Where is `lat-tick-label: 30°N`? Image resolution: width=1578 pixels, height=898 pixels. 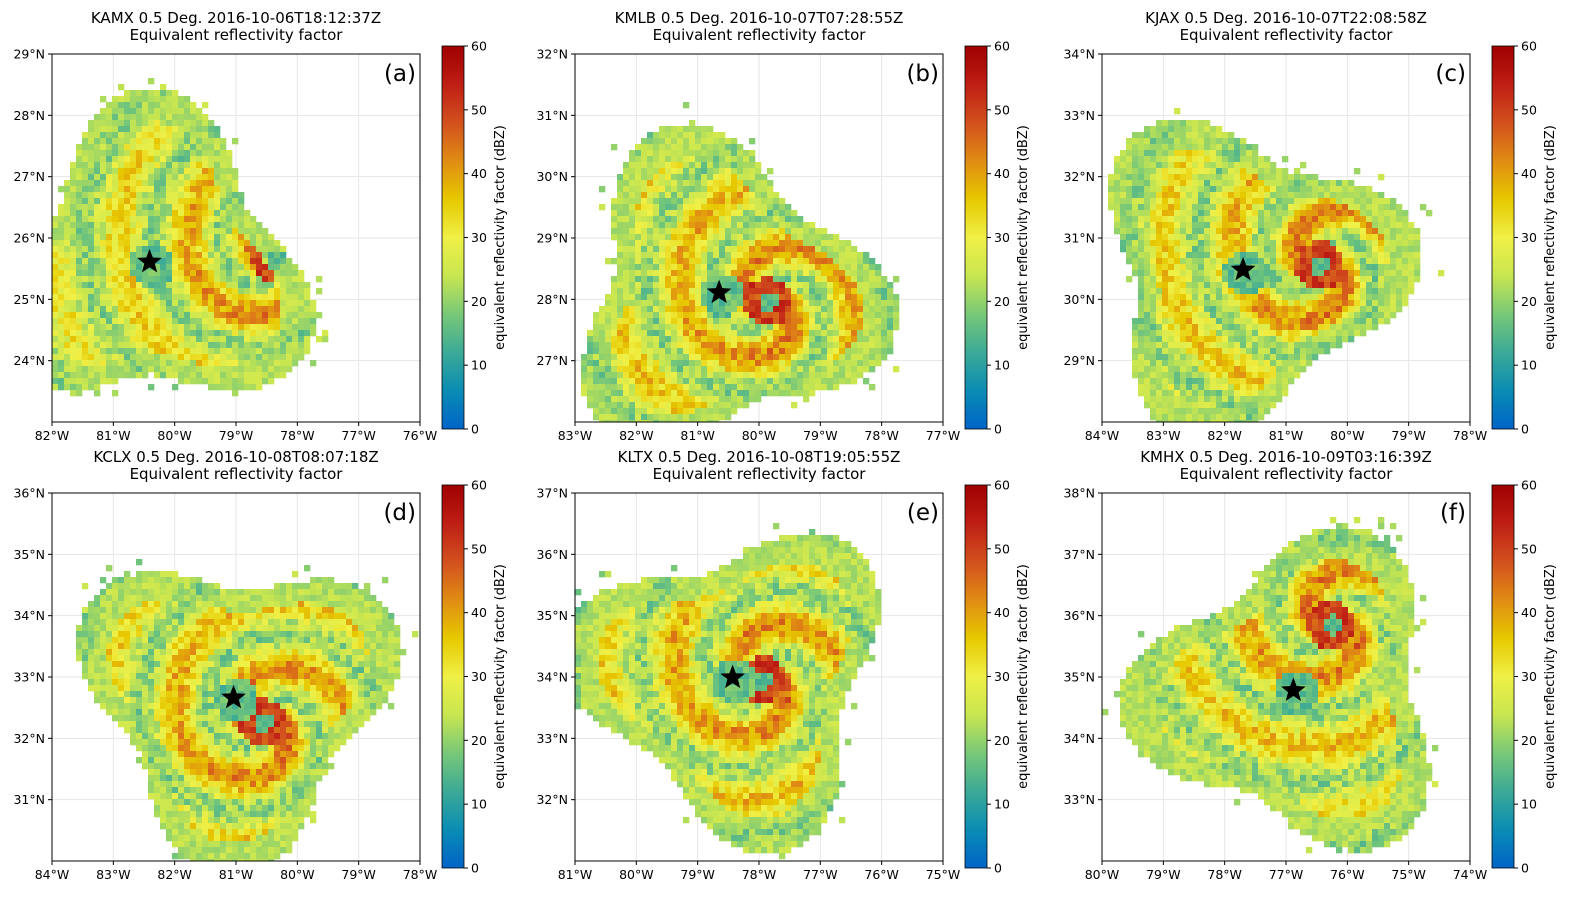 lat-tick-label: 30°N is located at coordinates (552, 176).